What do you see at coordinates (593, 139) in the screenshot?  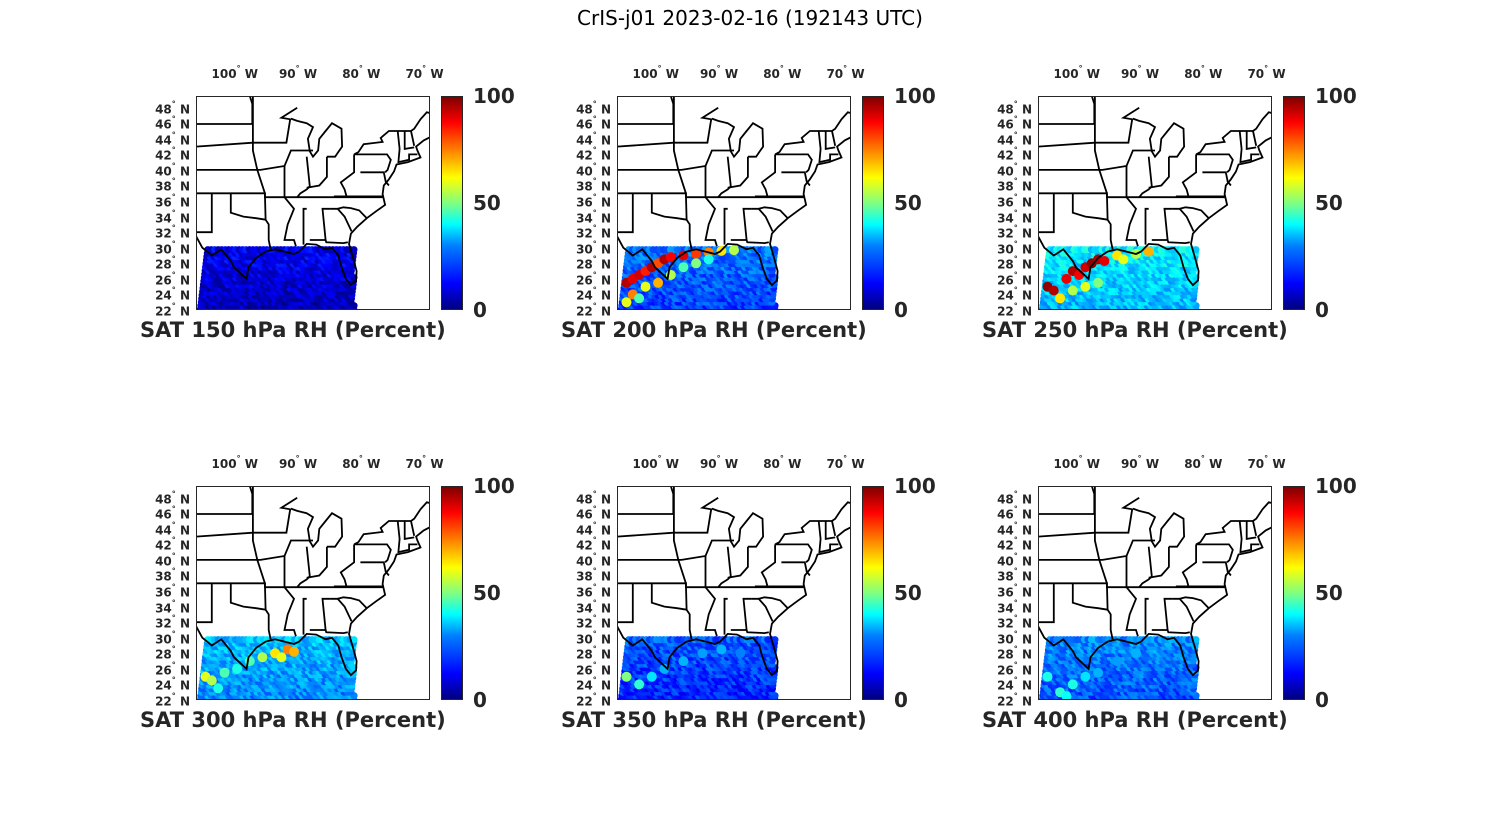 I see `lat-tick-label: 44° N` at bounding box center [593, 139].